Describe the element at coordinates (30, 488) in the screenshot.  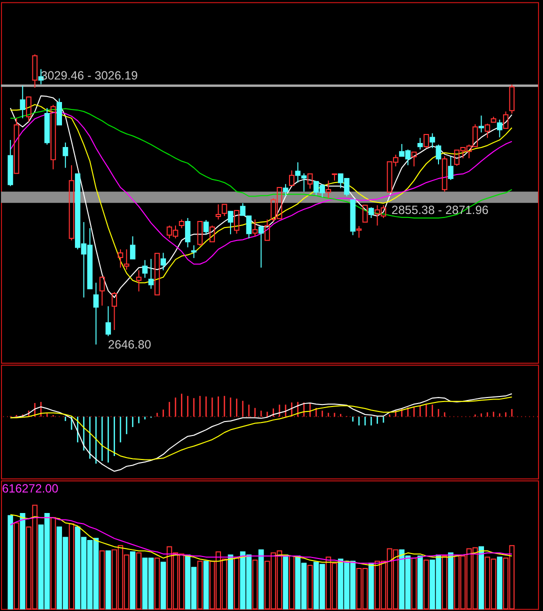
I see `text: 616272.00` at that location.